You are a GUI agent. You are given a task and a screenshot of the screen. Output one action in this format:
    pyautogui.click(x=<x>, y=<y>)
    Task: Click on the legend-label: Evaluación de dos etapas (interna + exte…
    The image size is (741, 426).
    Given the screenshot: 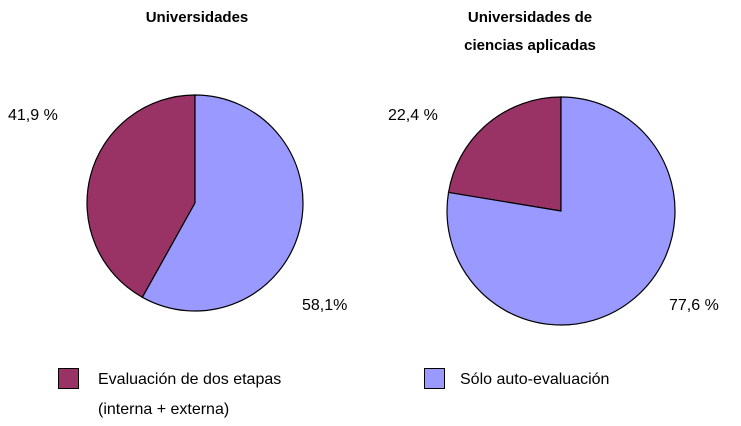 What is the action you would take?
    pyautogui.click(x=190, y=394)
    